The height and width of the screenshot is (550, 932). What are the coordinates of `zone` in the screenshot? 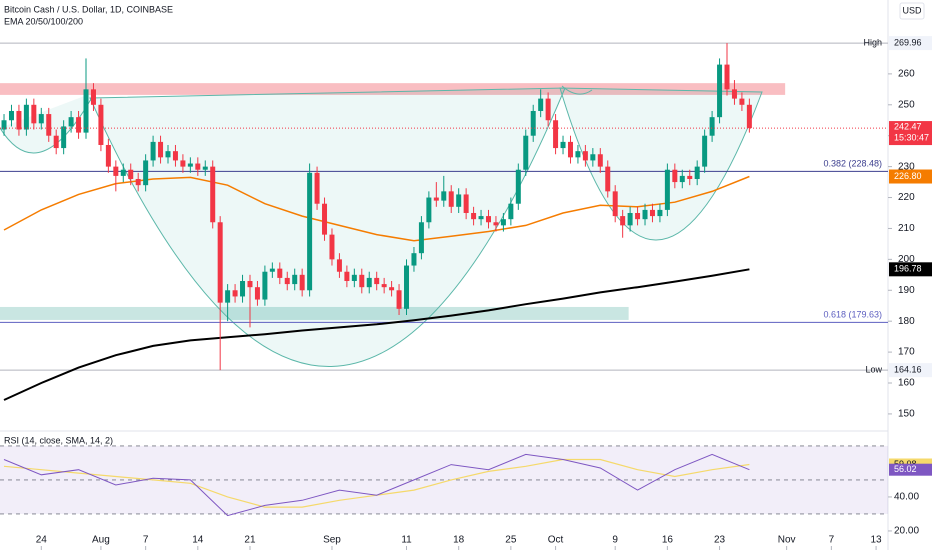 It's located at (393, 89).